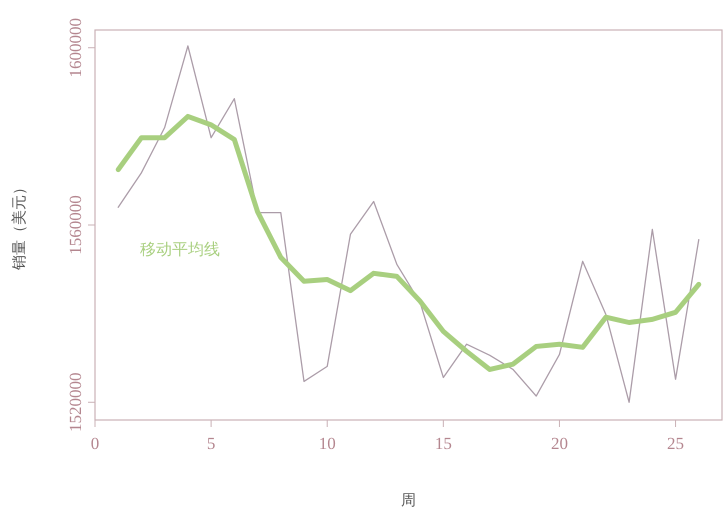  What do you see at coordinates (443, 443) in the screenshot?
I see `x-tick-label: 15` at bounding box center [443, 443].